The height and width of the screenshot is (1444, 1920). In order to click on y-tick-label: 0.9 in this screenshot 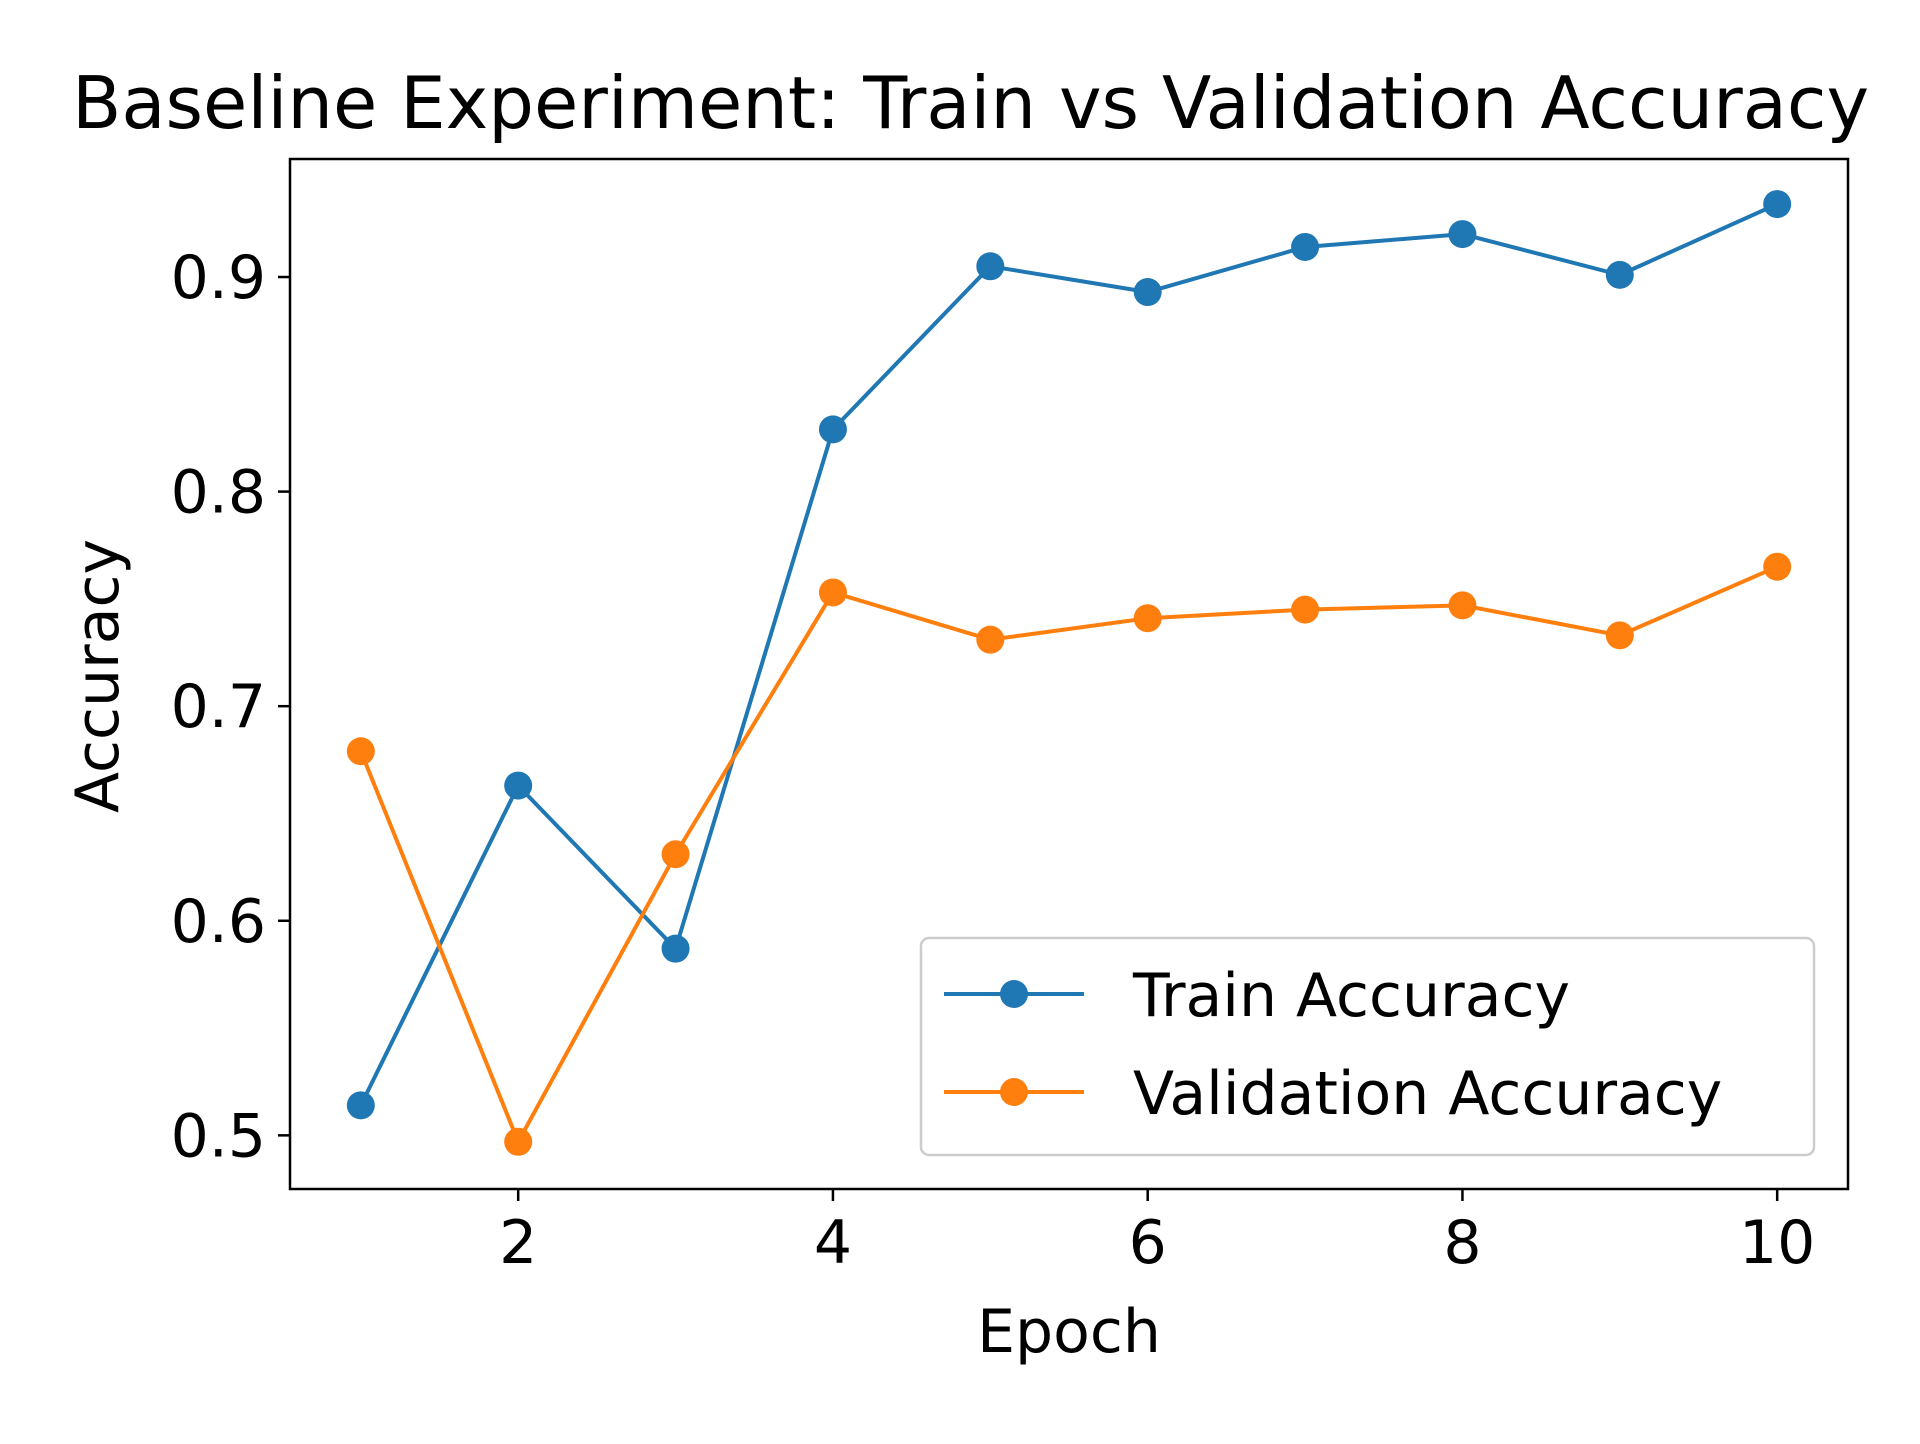, I will do `click(218, 278)`.